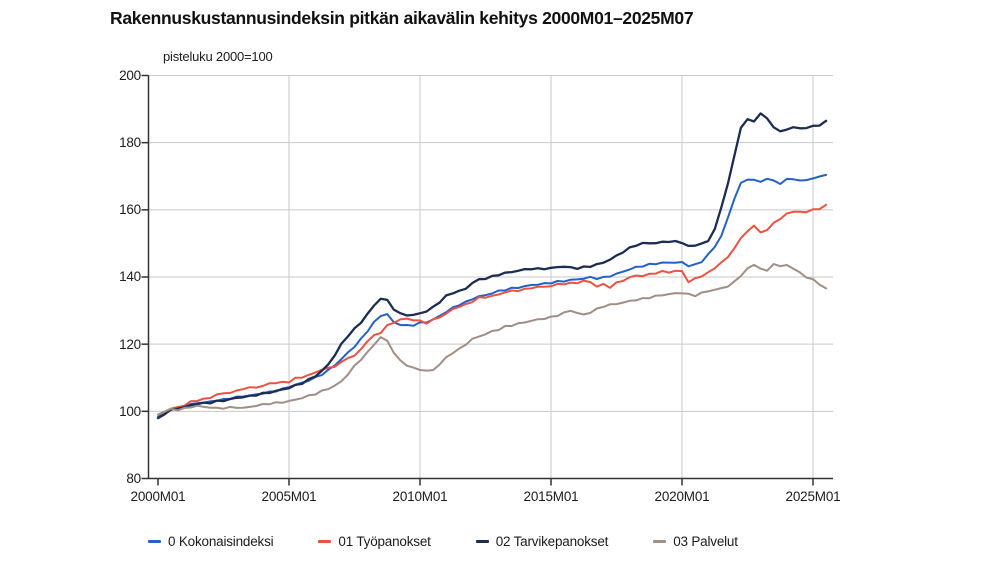 The image size is (1000, 561). What do you see at coordinates (130, 75) in the screenshot?
I see `y-tick-label: 200` at bounding box center [130, 75].